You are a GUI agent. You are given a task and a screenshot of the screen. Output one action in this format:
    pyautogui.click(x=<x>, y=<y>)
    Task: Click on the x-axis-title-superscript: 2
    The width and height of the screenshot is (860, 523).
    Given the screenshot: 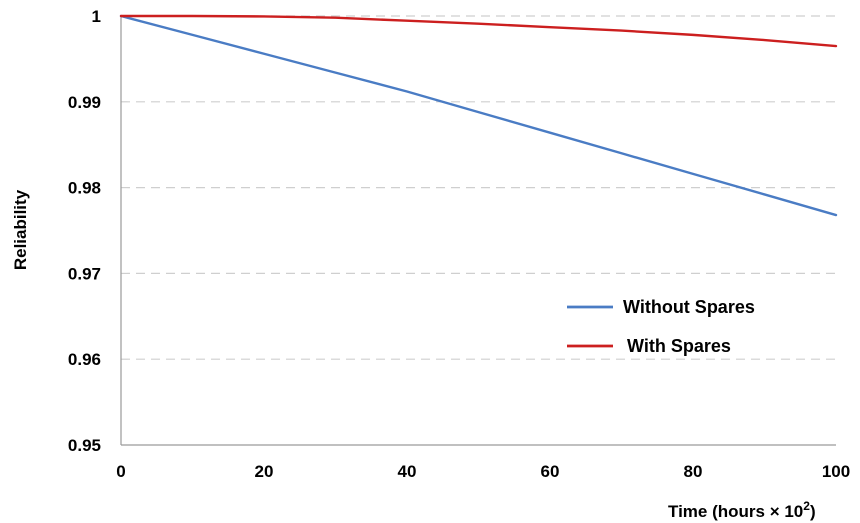 What is the action you would take?
    pyautogui.click(x=806, y=506)
    